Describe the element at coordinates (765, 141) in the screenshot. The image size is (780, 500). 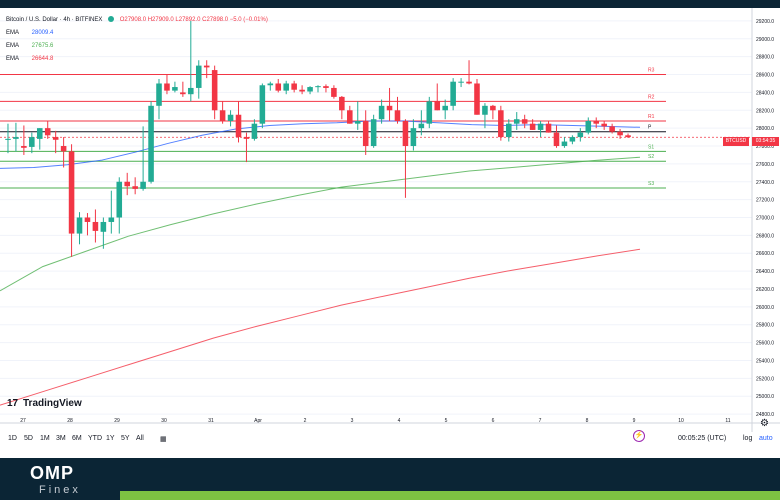
I see `candle-countdown-tag: 03:54:35` at that location.